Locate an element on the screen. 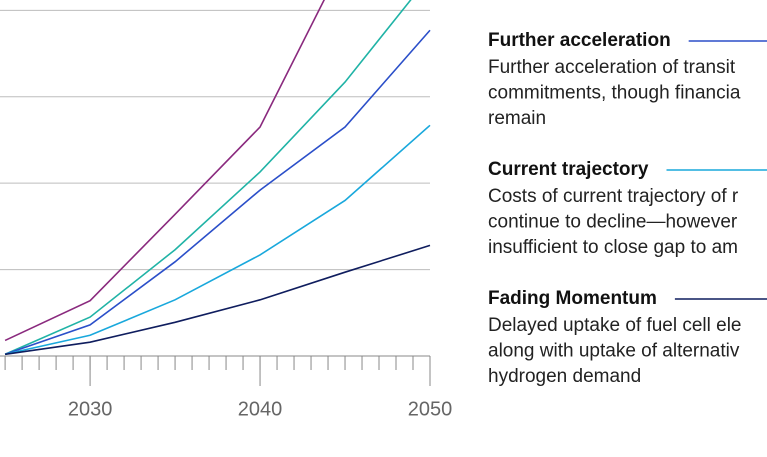  legend-description: Further acceleration of transit is located at coordinates (612, 67).